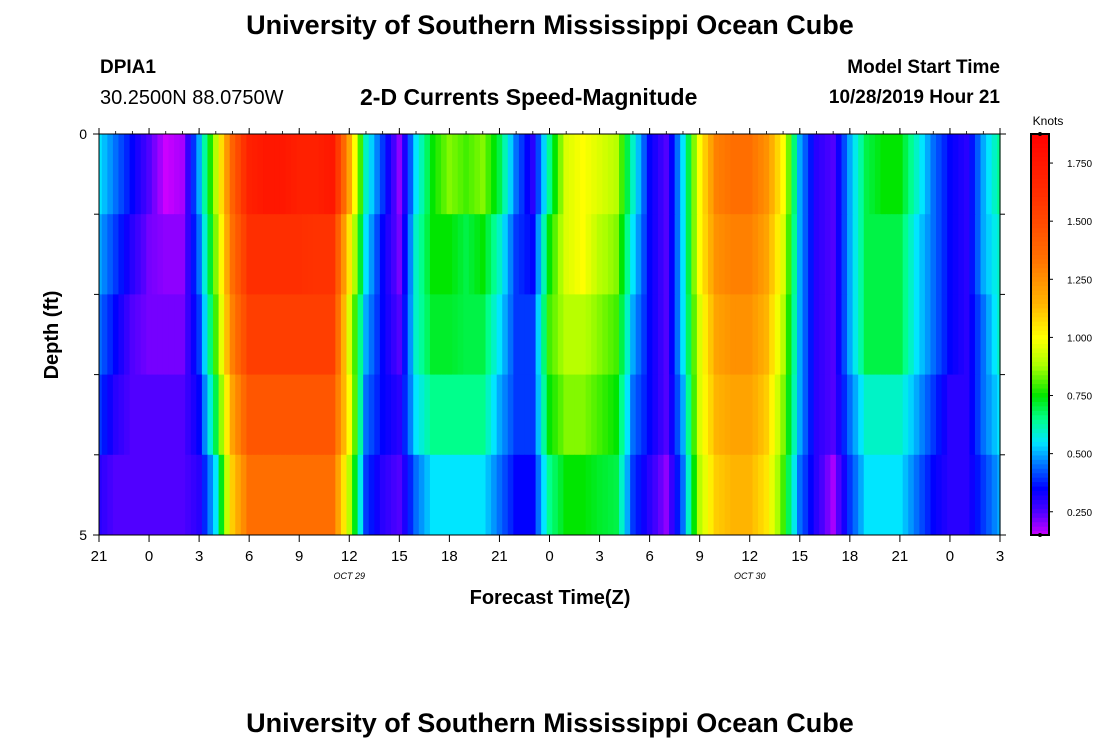 The image size is (1100, 750). What do you see at coordinates (52, 335) in the screenshot?
I see `y-axis-label: Depth (ft)` at bounding box center [52, 335].